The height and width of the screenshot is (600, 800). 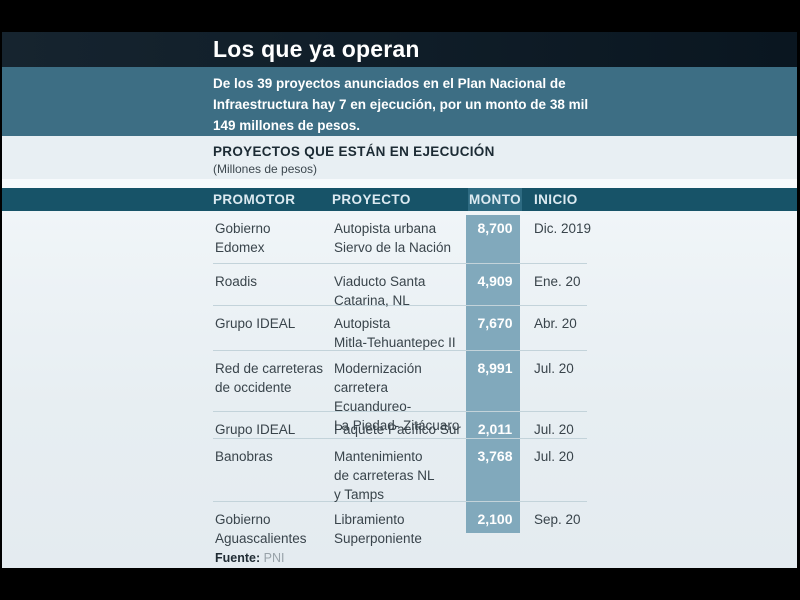 What do you see at coordinates (274, 558) in the screenshot?
I see `source-value: PNI` at bounding box center [274, 558].